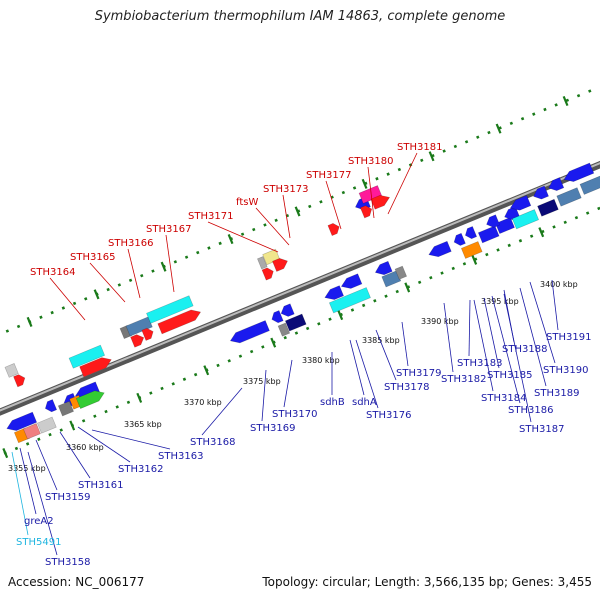 This screenshot has height=600, width=600. Describe the element at coordinates (541, 429) in the screenshot. I see `reverse-gene-label: STH3187` at that location.